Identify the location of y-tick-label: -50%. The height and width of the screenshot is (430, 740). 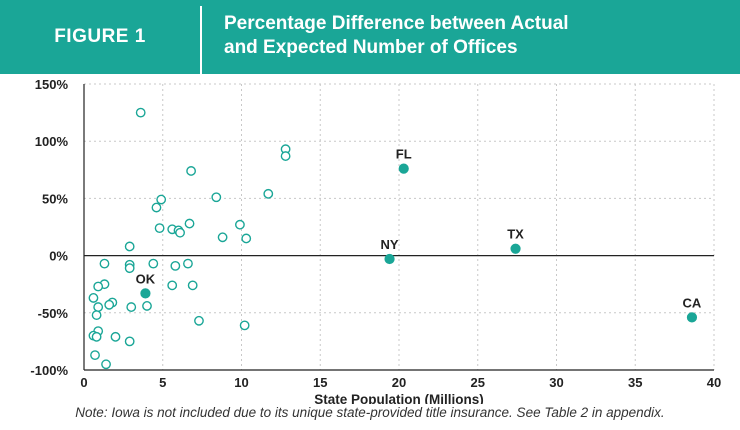
(53, 313).